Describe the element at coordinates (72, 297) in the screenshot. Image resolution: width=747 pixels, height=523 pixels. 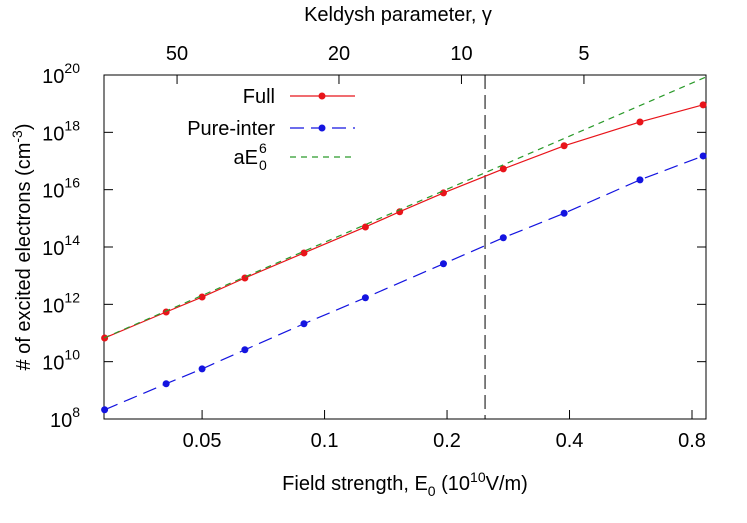
I see `y-tick-exp: 12` at that location.